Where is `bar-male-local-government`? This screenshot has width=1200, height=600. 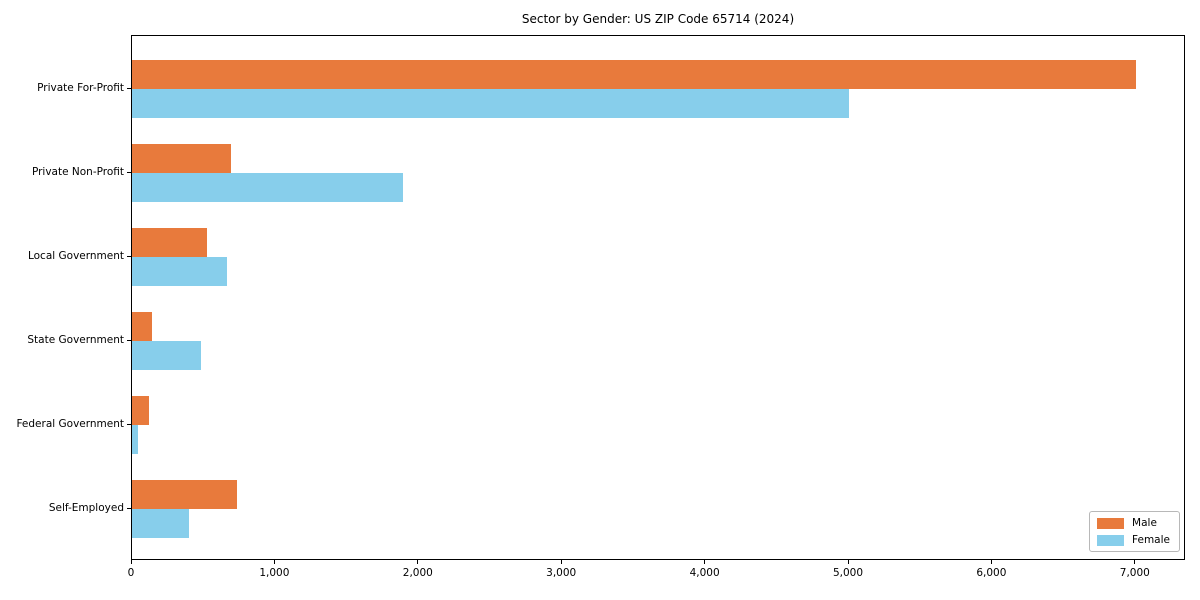 bar-male-local-government is located at coordinates (169, 242).